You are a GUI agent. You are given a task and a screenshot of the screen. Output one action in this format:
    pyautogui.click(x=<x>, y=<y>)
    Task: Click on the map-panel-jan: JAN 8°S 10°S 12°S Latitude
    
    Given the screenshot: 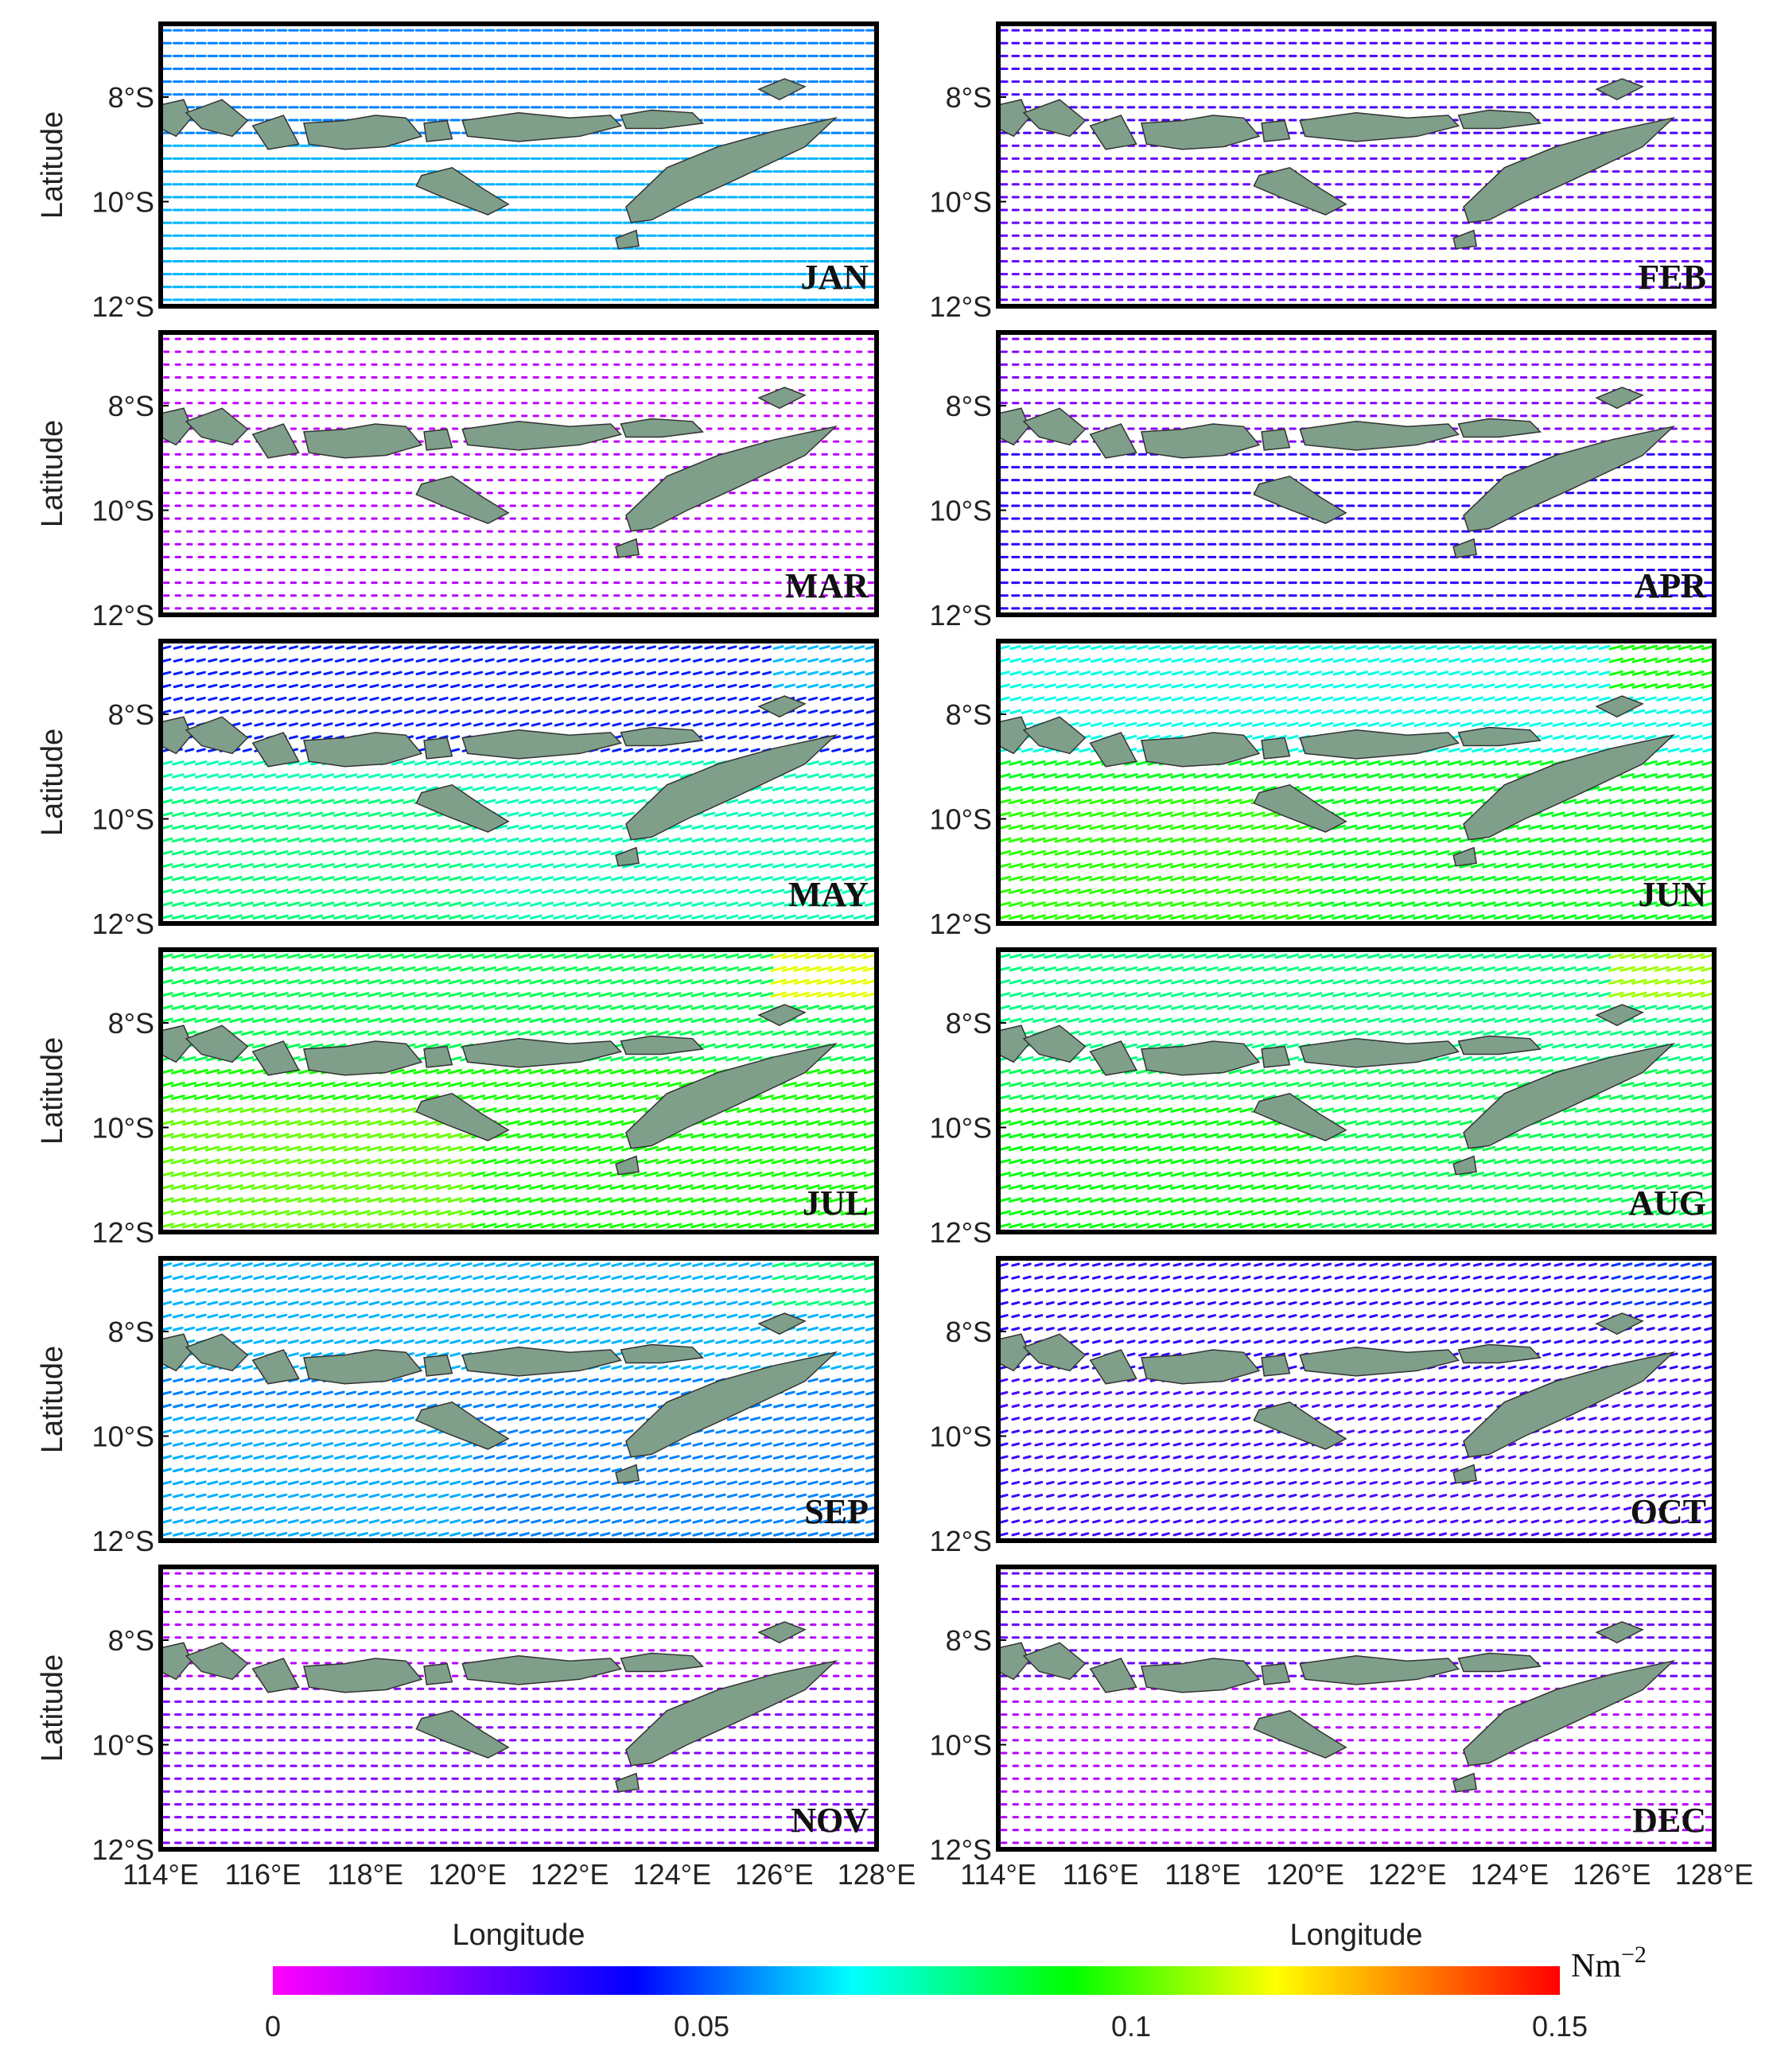 What is the action you would take?
    pyautogui.click(x=457, y=172)
    